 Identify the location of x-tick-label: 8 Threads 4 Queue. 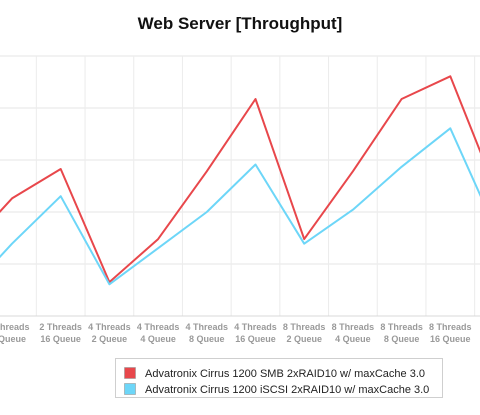
(353, 333).